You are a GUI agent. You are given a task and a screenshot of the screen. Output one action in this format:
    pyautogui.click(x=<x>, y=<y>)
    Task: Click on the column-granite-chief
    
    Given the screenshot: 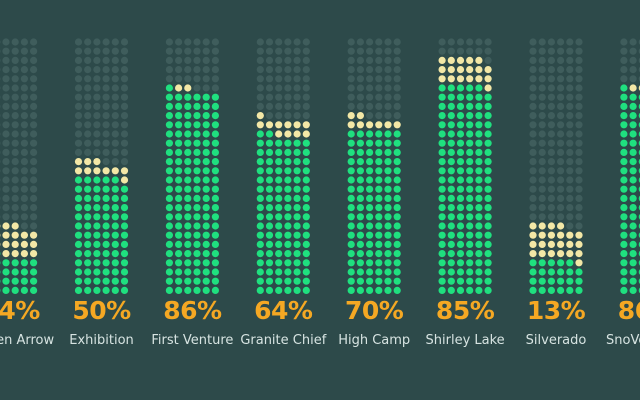 What is the action you would take?
    pyautogui.click(x=283, y=166)
    